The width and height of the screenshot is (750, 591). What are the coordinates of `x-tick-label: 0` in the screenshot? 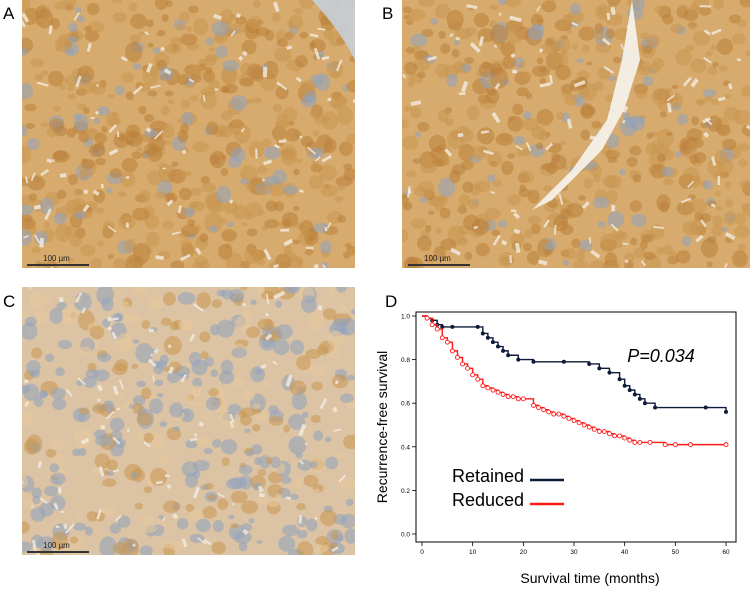 It's located at (422, 552).